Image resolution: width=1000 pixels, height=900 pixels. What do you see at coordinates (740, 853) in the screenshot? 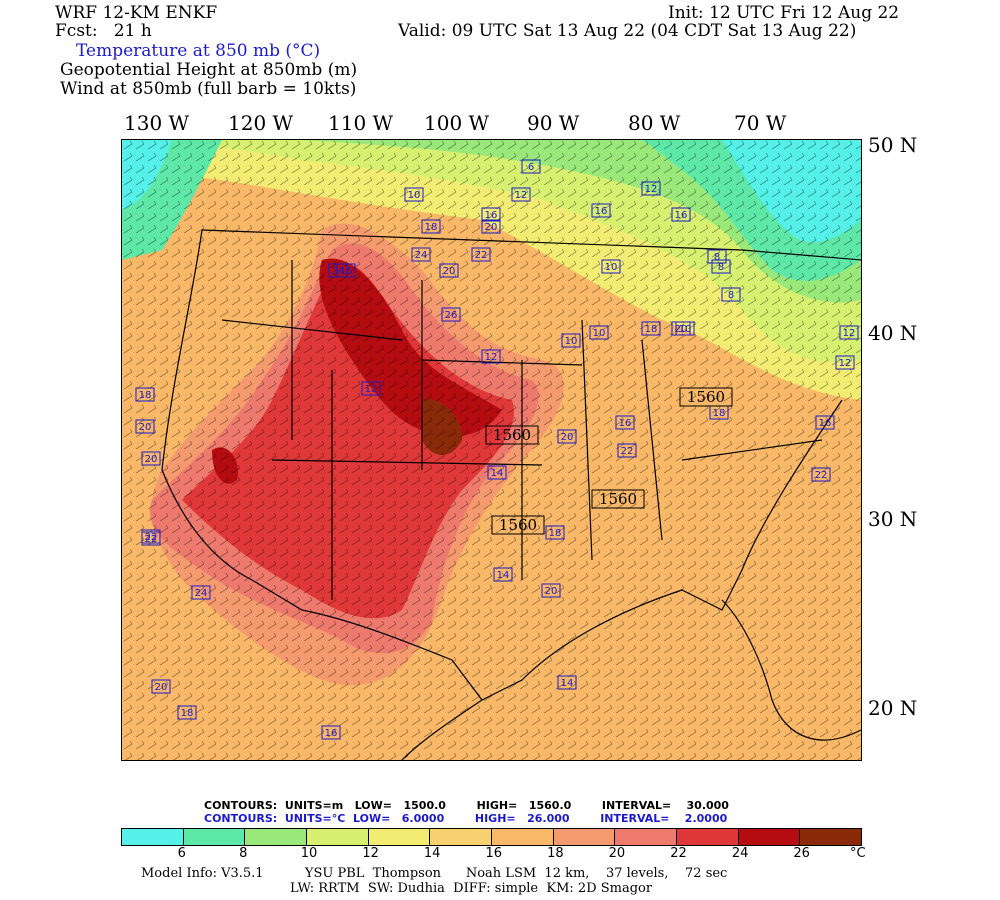
I see `legend-tick-label: 24` at bounding box center [740, 853].